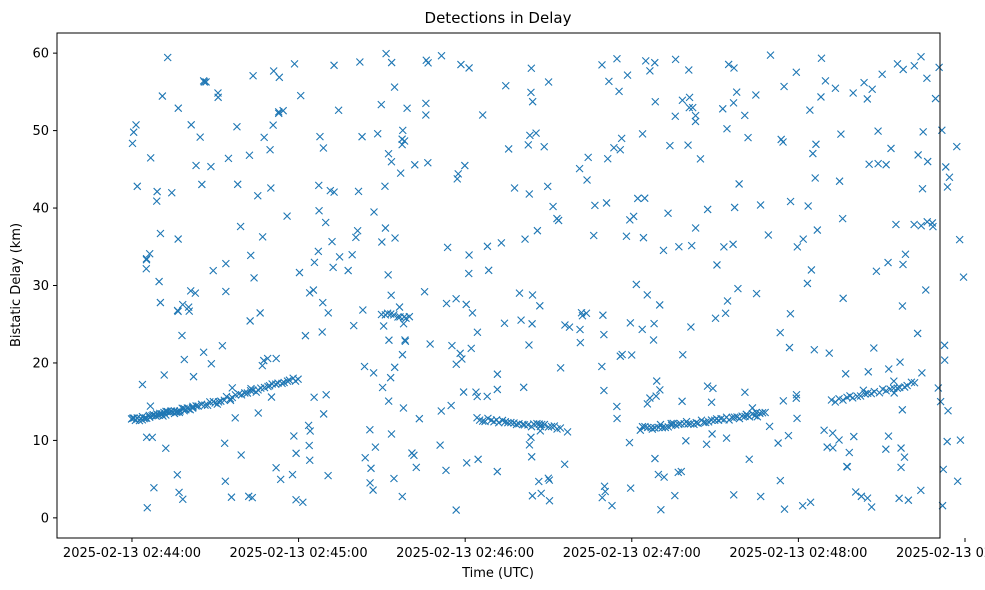 The height and width of the screenshot is (590, 985). Describe the element at coordinates (40, 441) in the screenshot. I see `y-tick-label: 10` at that location.